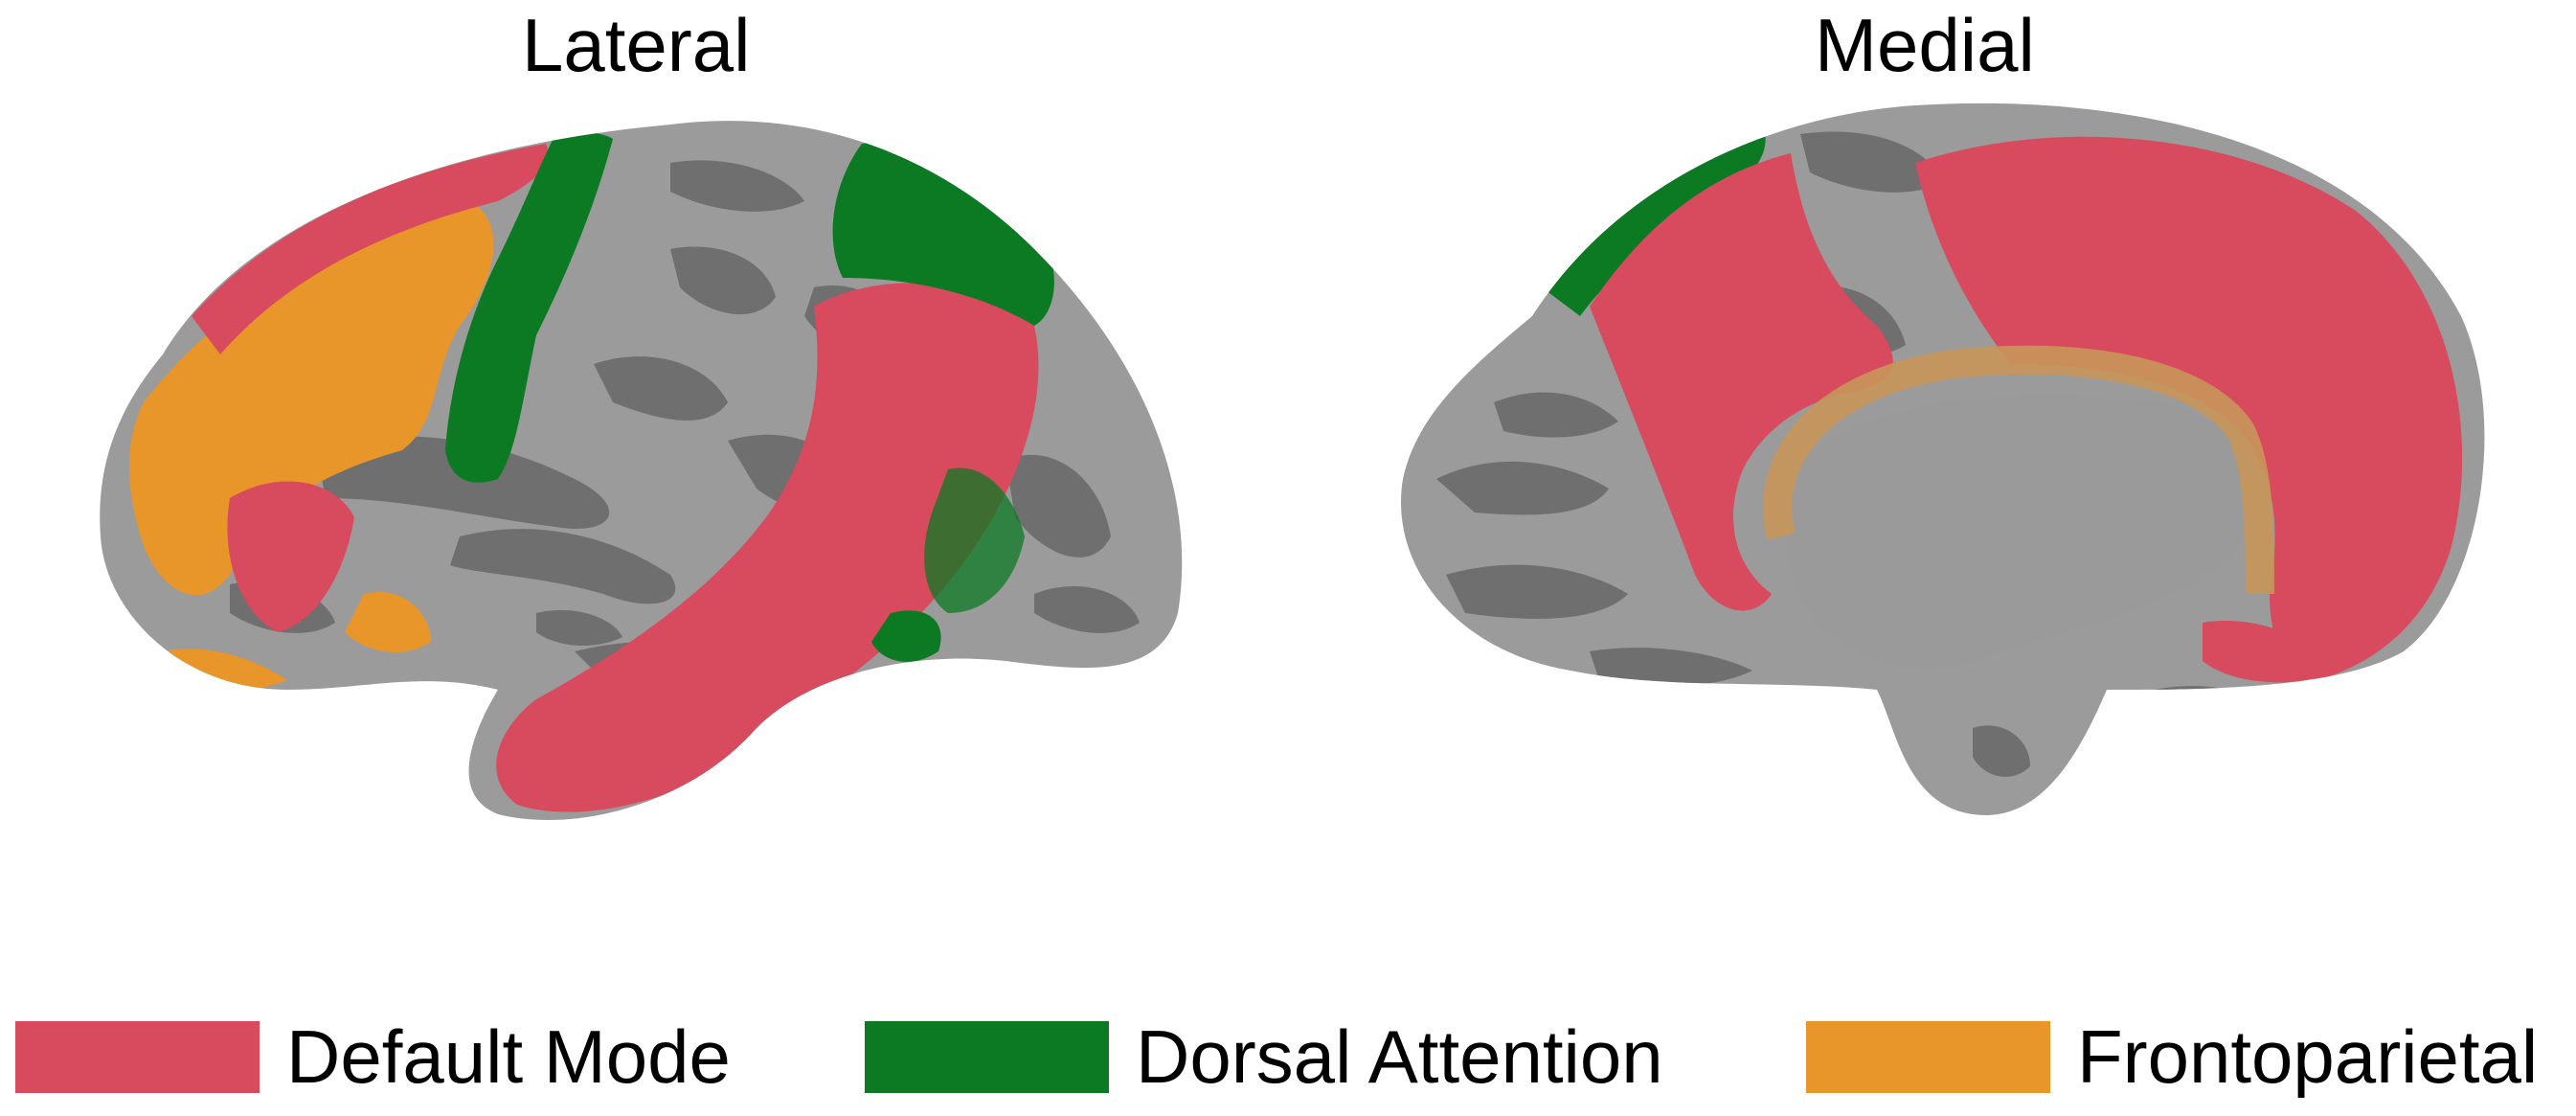  Describe the element at coordinates (2308, 1056) in the screenshot. I see `legend-label-frontoparietal: Frontoparietal` at that location.